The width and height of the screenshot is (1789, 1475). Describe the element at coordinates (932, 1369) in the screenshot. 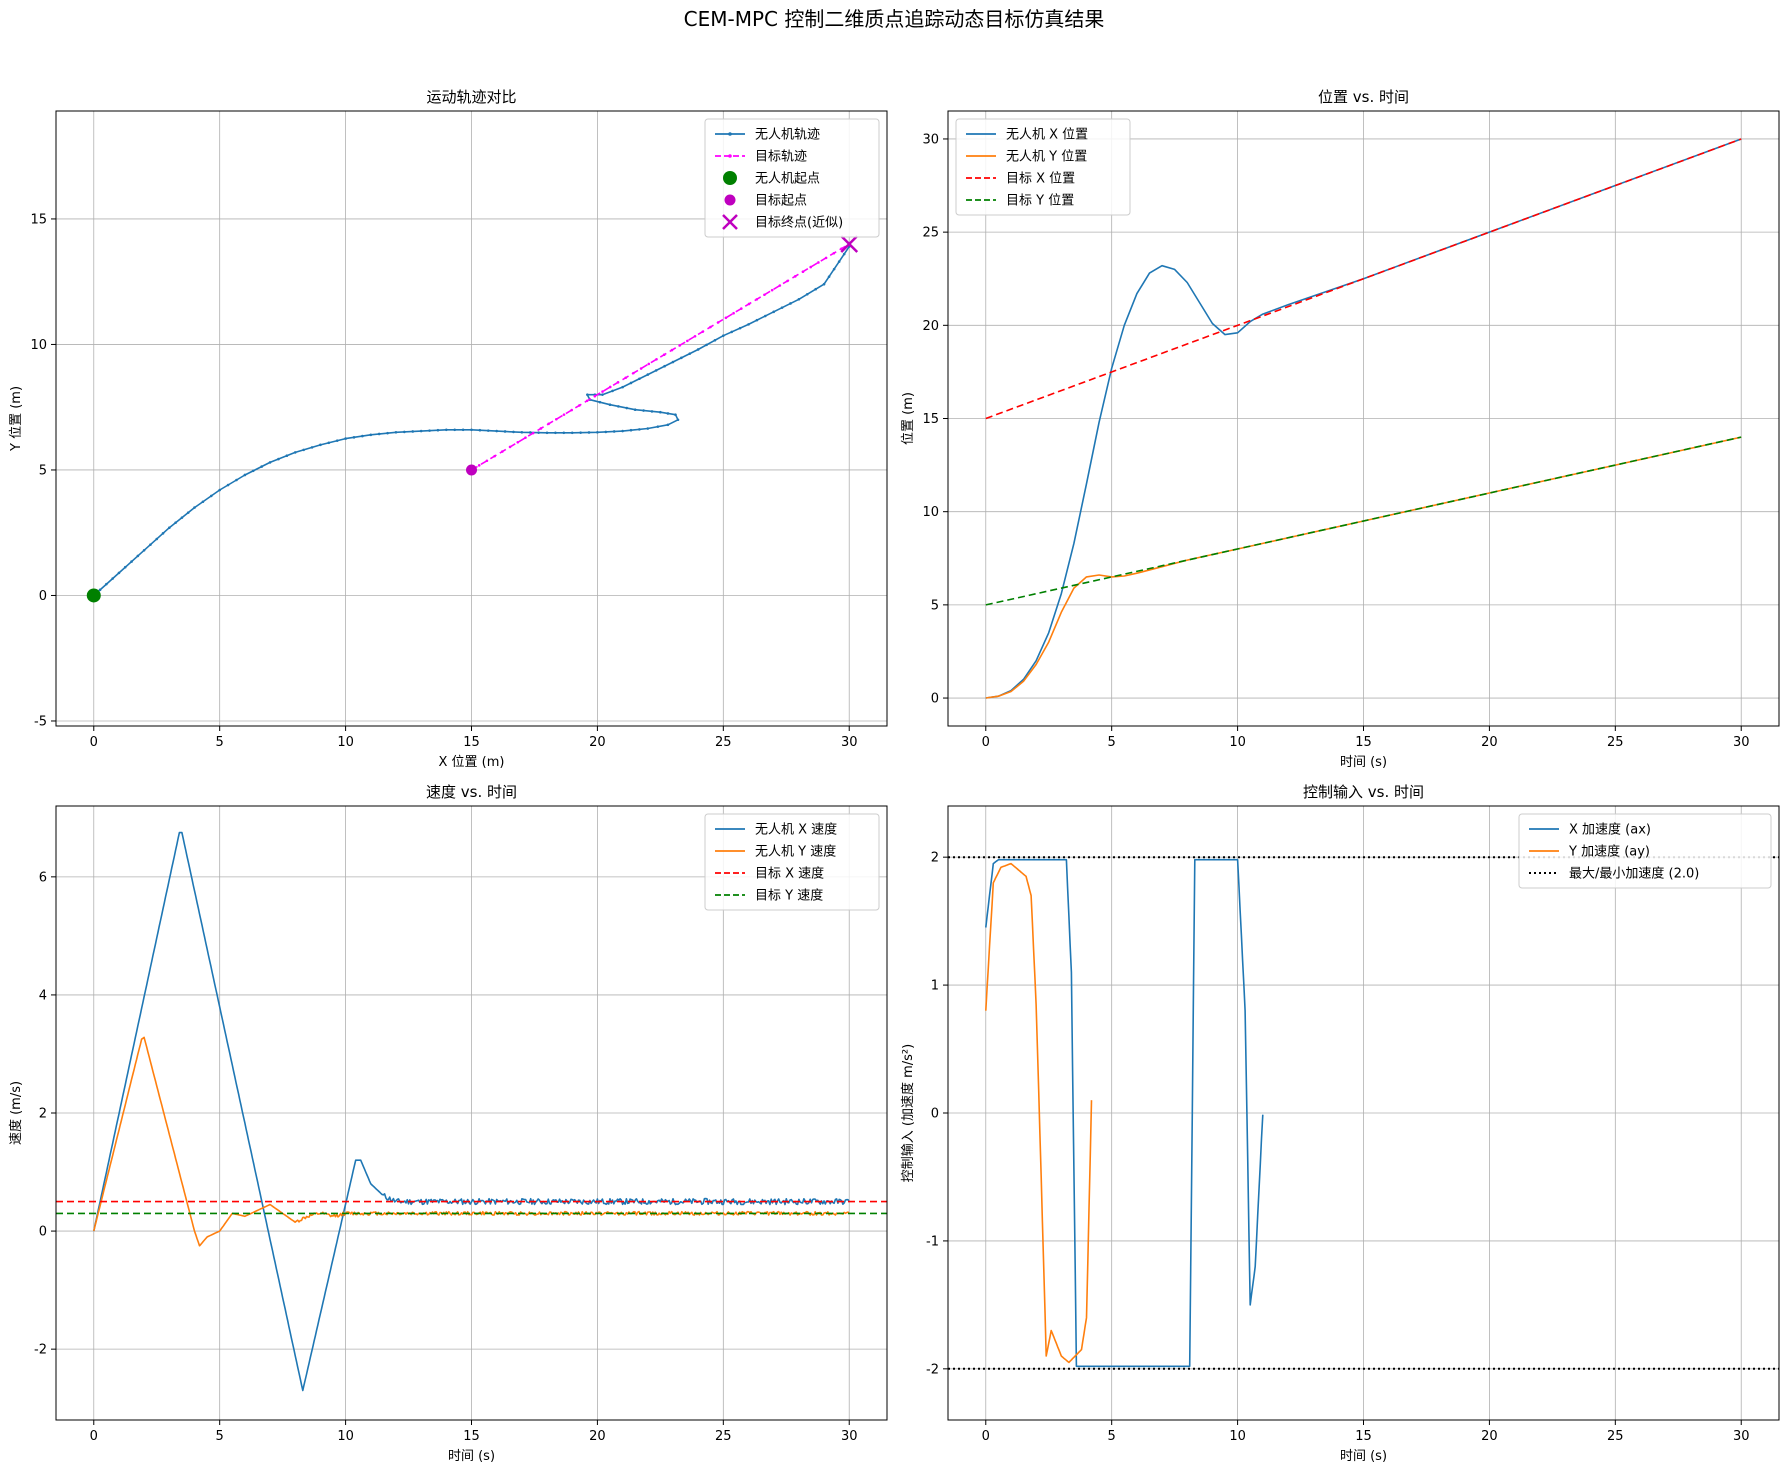

I see `y-tick-label: -2` at that location.